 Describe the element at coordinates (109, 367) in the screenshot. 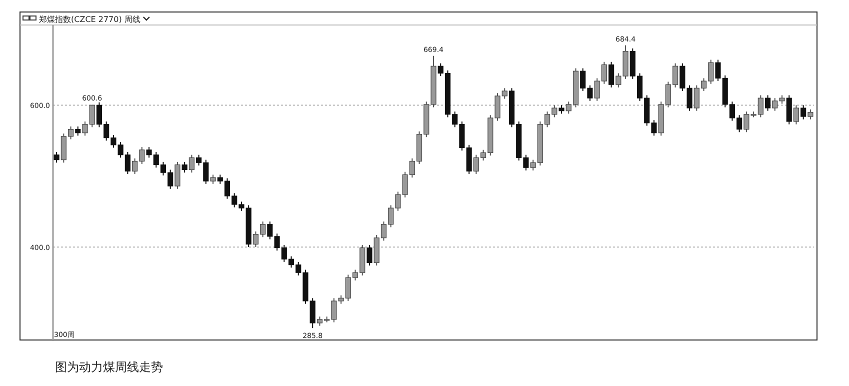

I see `text: 图为动力煤周线走势` at that location.